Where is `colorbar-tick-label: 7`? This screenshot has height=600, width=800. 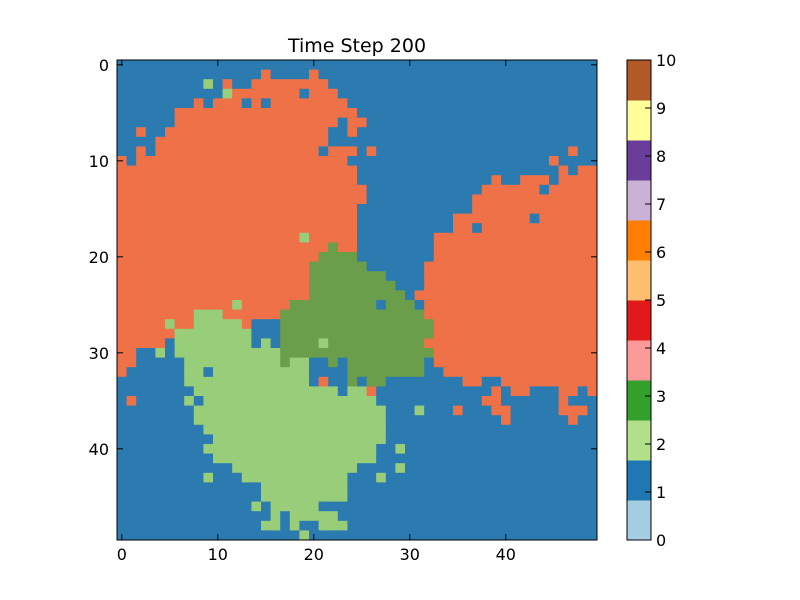 colorbar-tick-label: 7 is located at coordinates (661, 204).